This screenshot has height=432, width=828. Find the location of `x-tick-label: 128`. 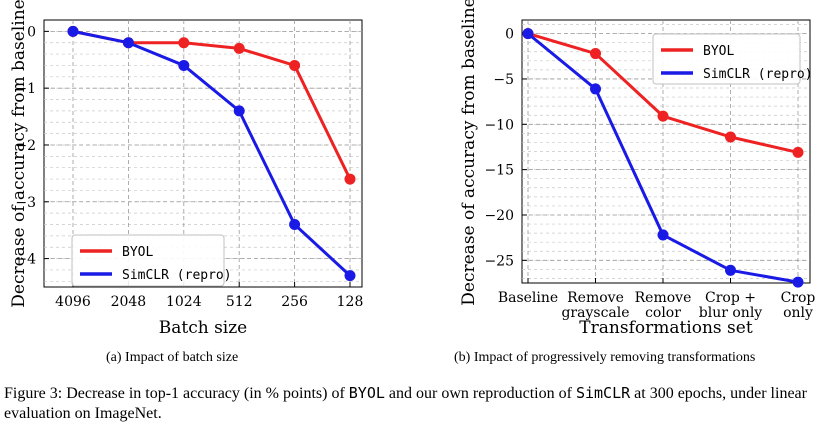

x-tick-label: 128 is located at coordinates (350, 302).